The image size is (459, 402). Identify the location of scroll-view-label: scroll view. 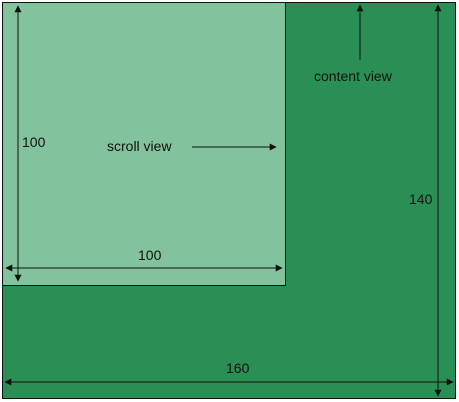
(139, 146).